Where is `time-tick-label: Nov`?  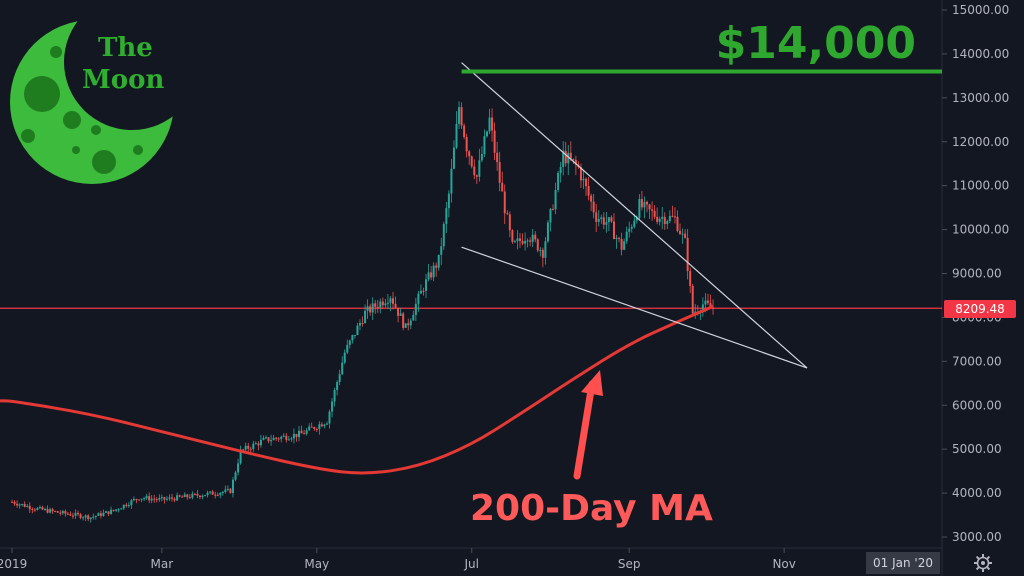
time-tick-label: Nov is located at coordinates (783, 564).